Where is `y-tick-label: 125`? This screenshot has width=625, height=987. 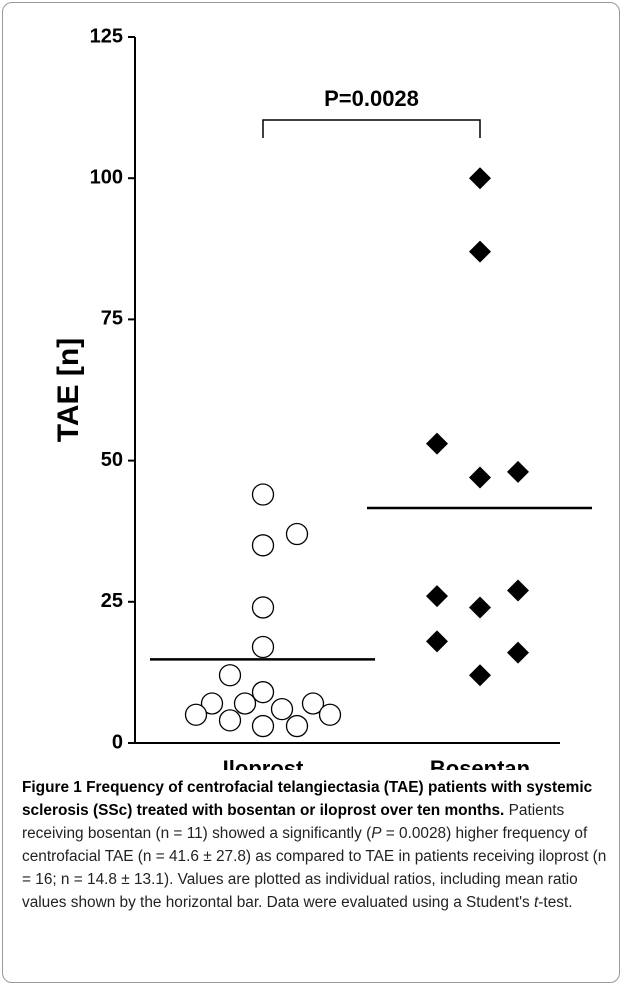
y-tick-label: 125 is located at coordinates (106, 36).